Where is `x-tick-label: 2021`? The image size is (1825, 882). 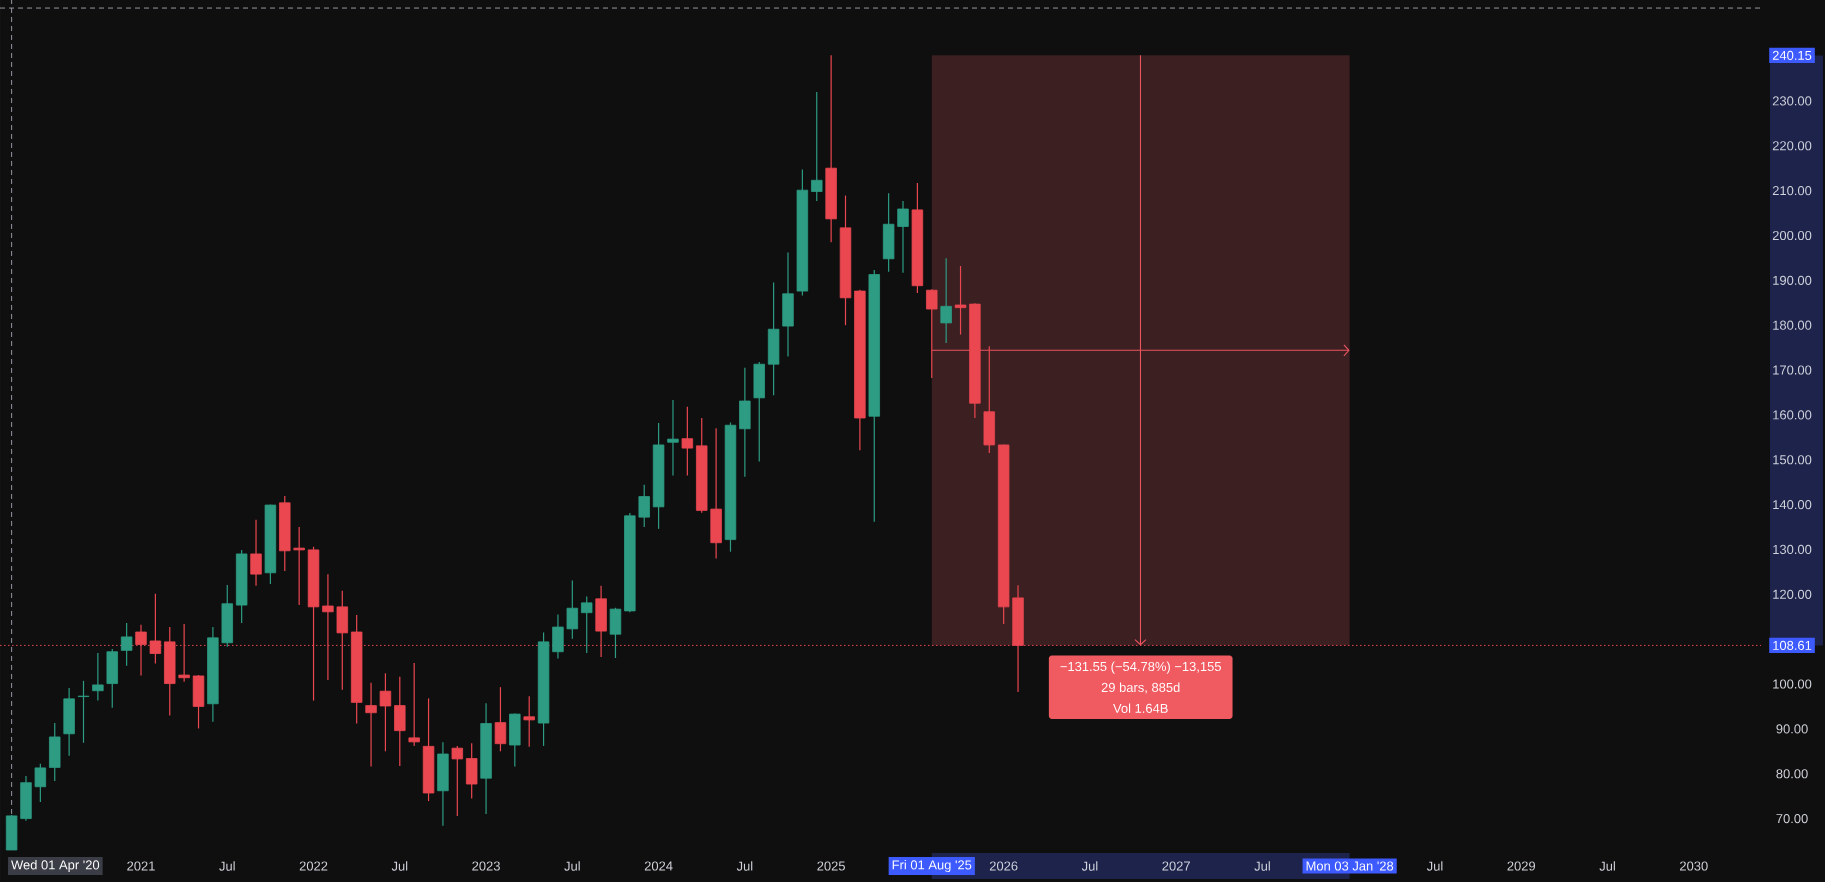 x-tick-label: 2021 is located at coordinates (141, 866).